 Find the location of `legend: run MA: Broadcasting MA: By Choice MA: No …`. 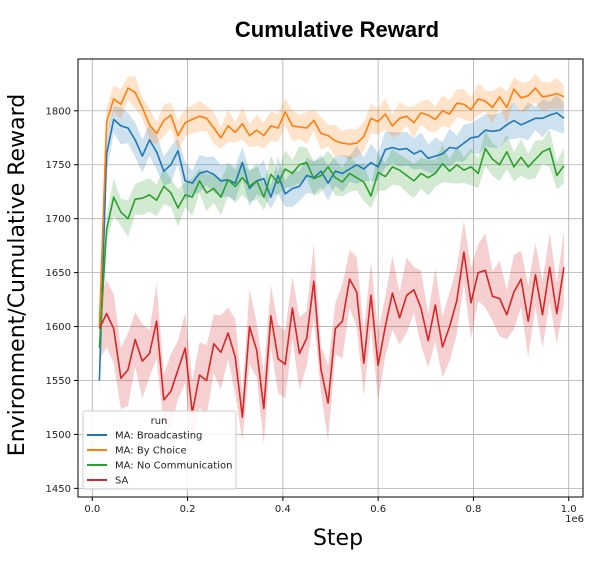

legend: run MA: Broadcasting MA: By Choice MA: No … is located at coordinates (159, 450).